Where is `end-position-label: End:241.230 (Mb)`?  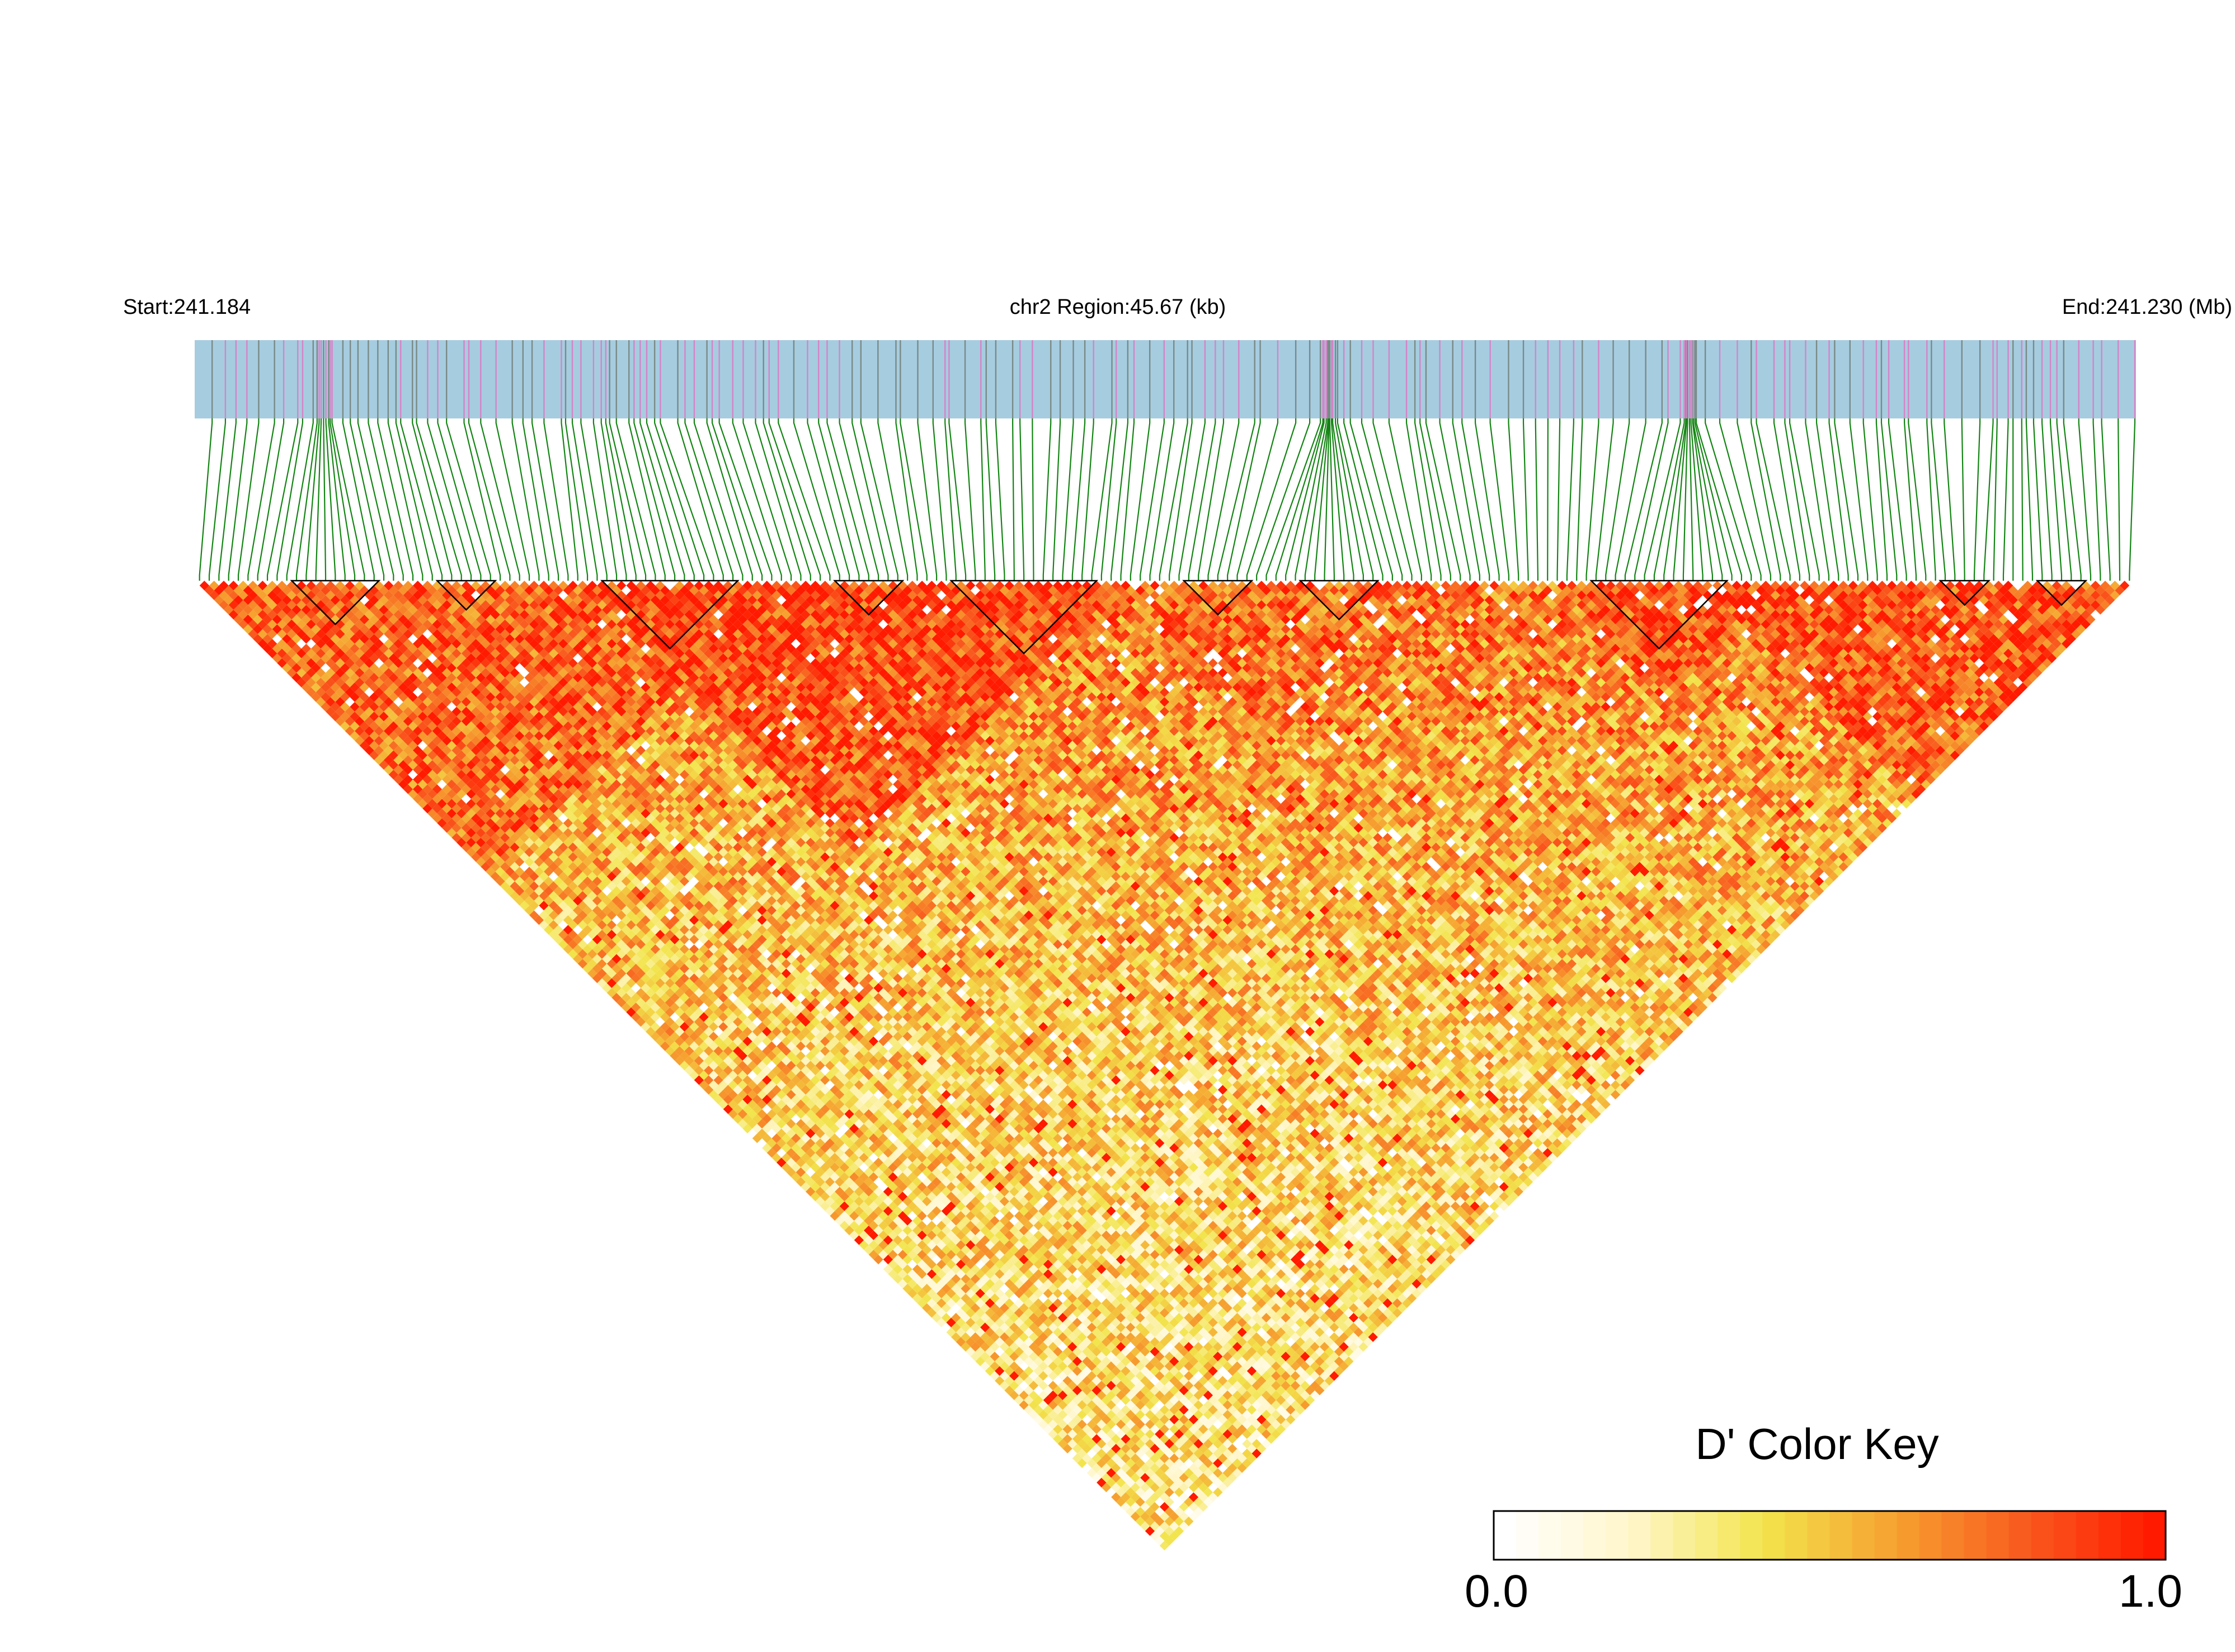 end-position-label: End:241.230 (Mb) is located at coordinates (2147, 307).